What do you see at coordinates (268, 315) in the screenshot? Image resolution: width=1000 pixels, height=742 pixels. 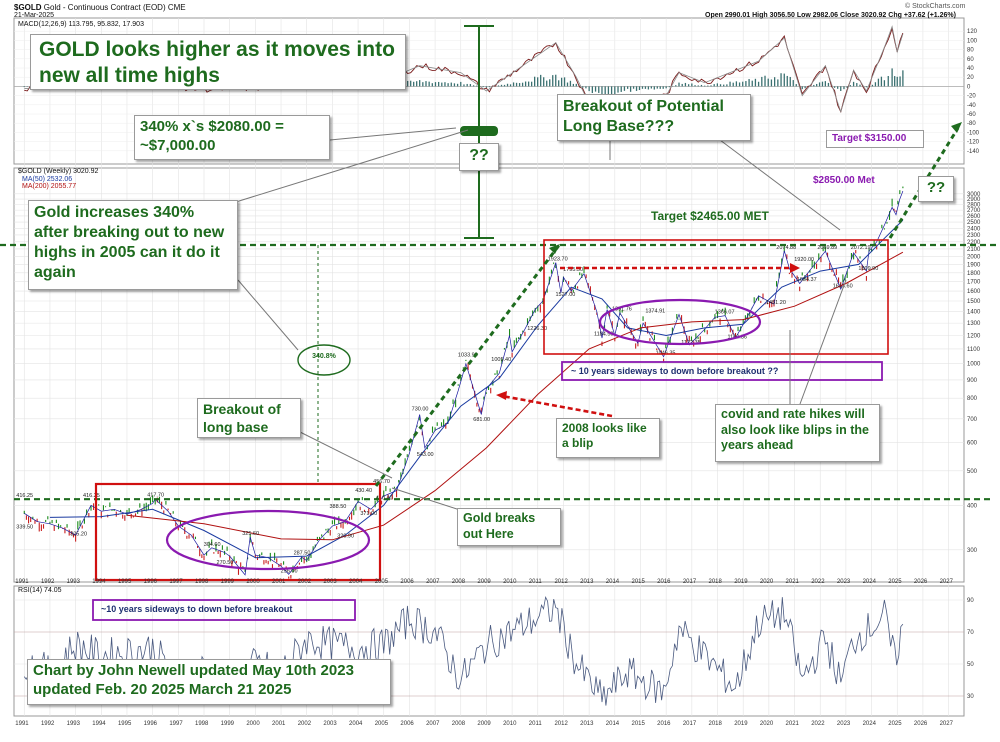 I see `connector-increase` at bounding box center [268, 315].